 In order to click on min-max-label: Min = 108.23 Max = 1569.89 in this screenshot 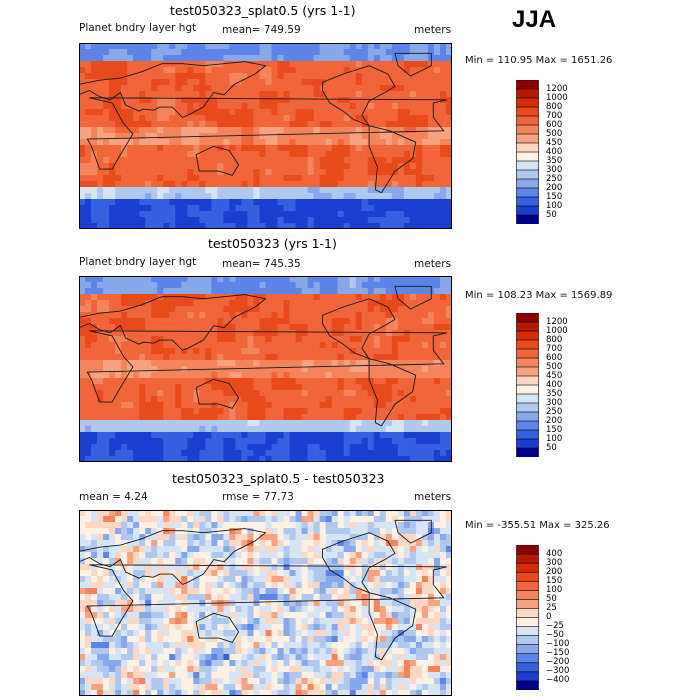, I will do `click(539, 295)`.